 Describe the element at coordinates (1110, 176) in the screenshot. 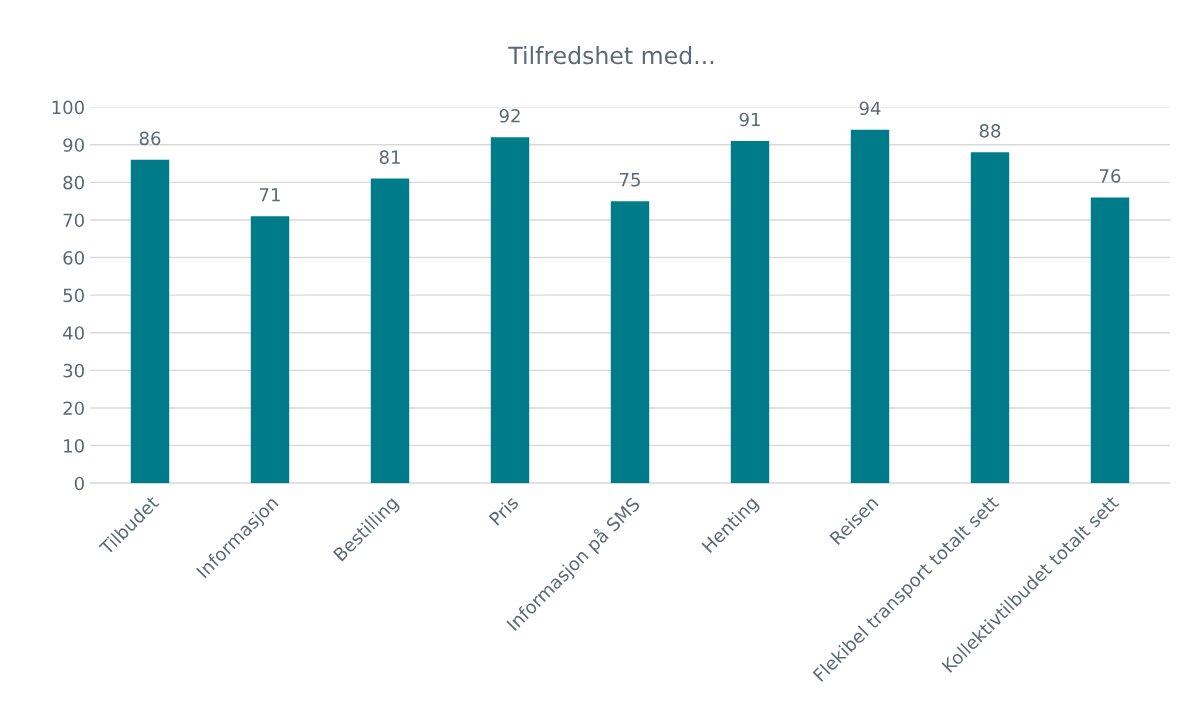

I see `data-label: 76` at that location.